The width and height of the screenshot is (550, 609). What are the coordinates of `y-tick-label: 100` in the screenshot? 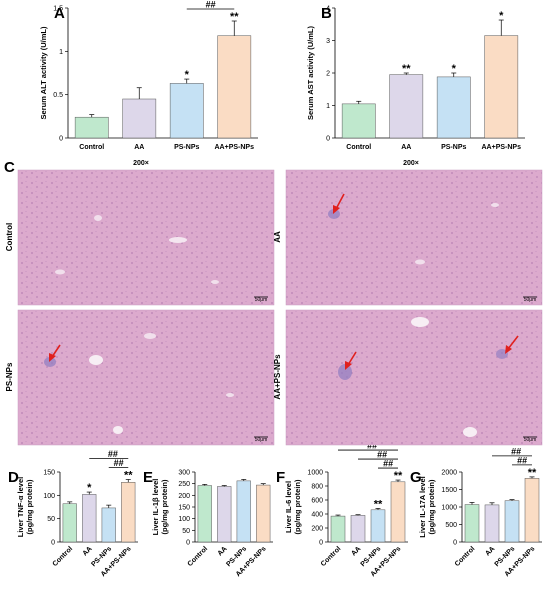 It's located at (49, 496).